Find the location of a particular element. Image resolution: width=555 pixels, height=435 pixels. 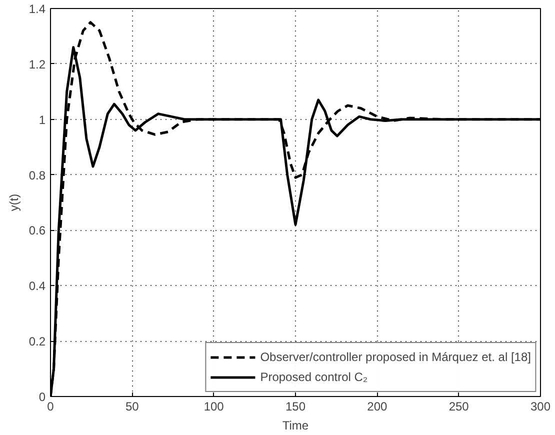

x-axis-title: Time is located at coordinates (295, 425).